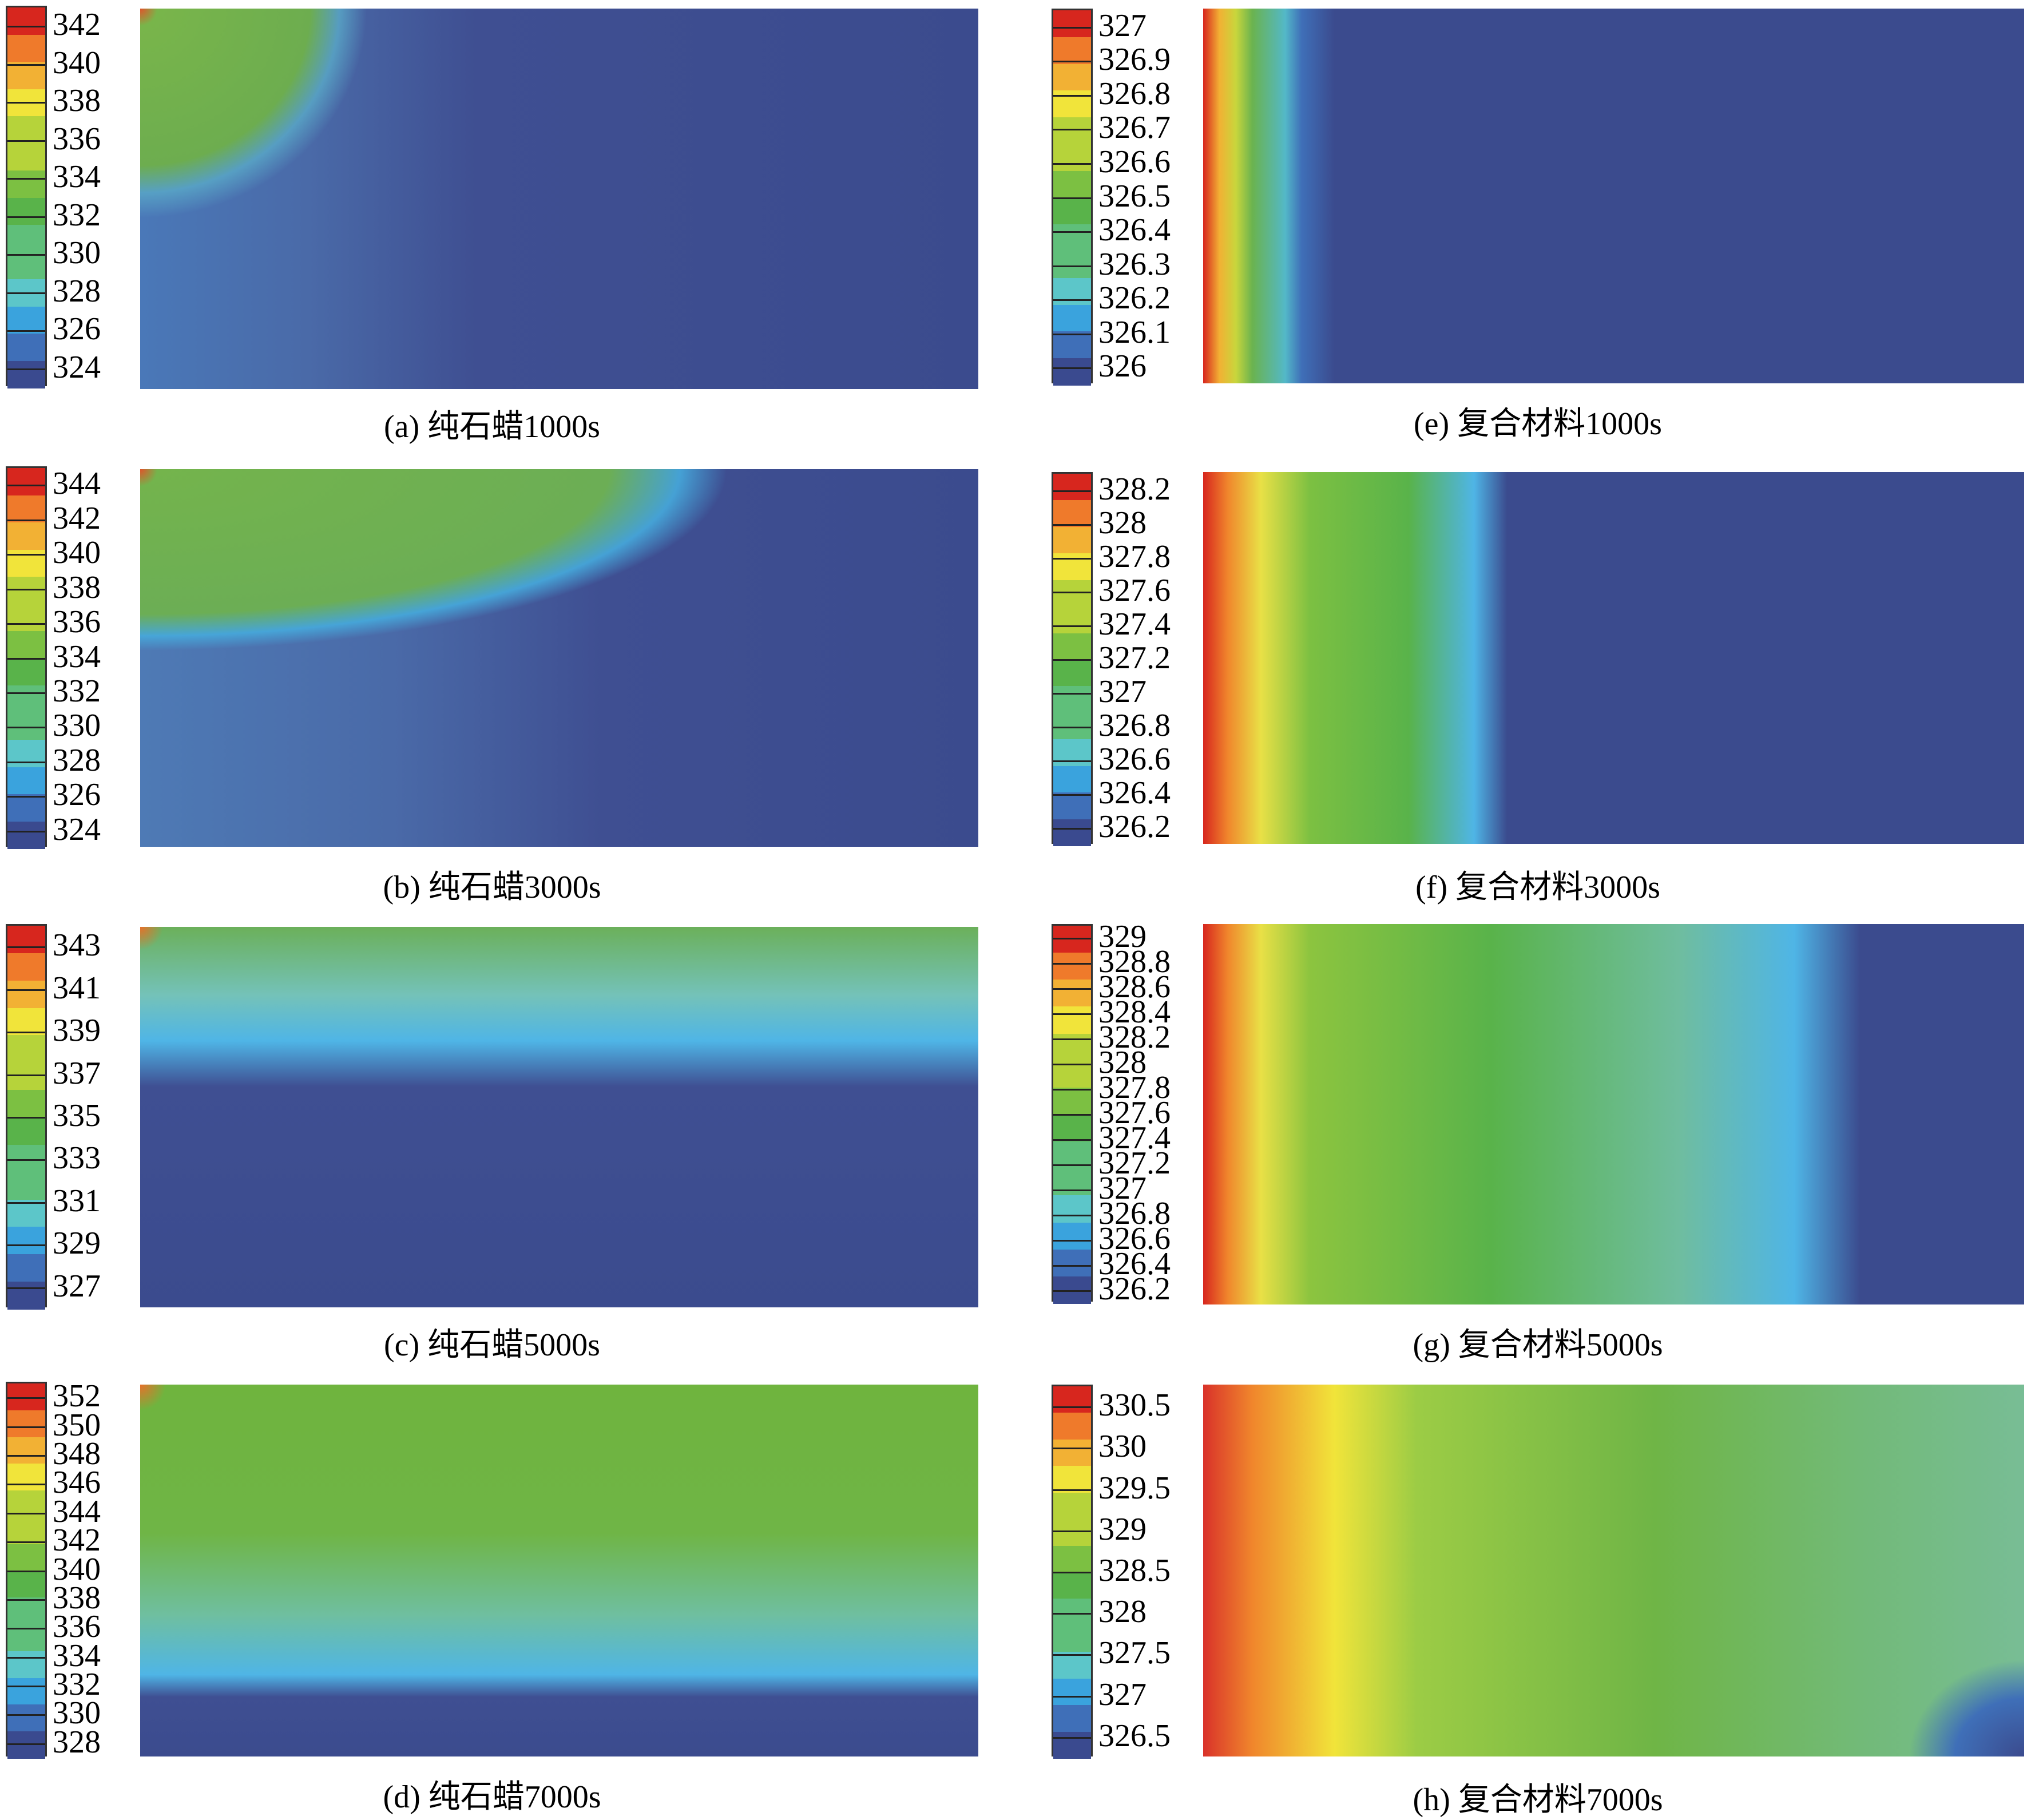 This screenshot has height=1820, width=2027. Describe the element at coordinates (77, 1655) in the screenshot. I see `colorbar-tick-label: 334` at that location.